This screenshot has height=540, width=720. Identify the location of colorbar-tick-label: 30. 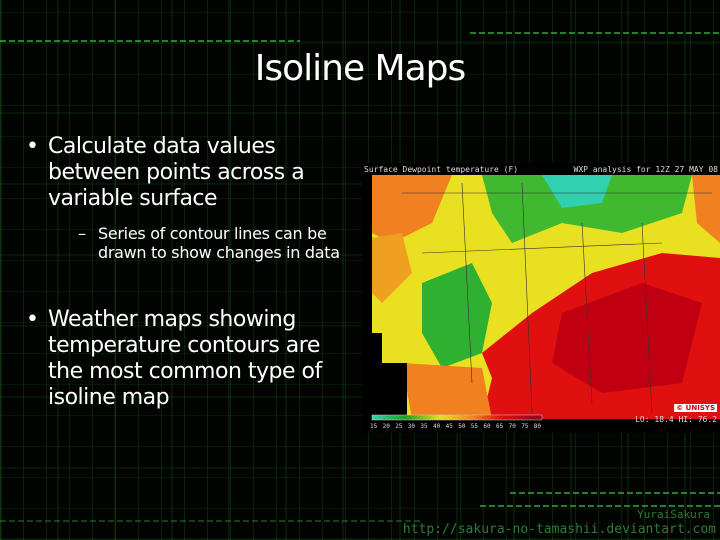
(411, 426).